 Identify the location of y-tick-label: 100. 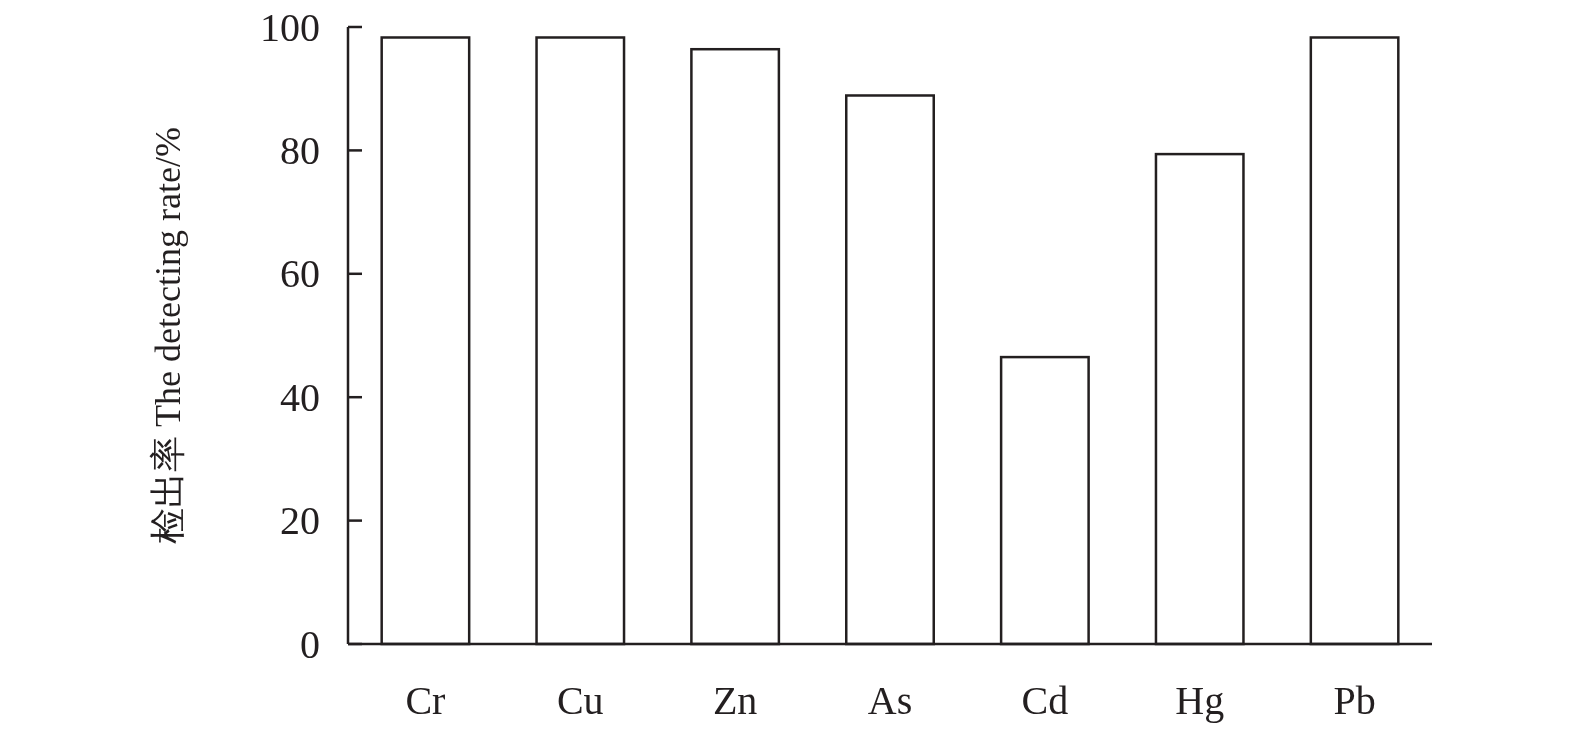
(290, 27).